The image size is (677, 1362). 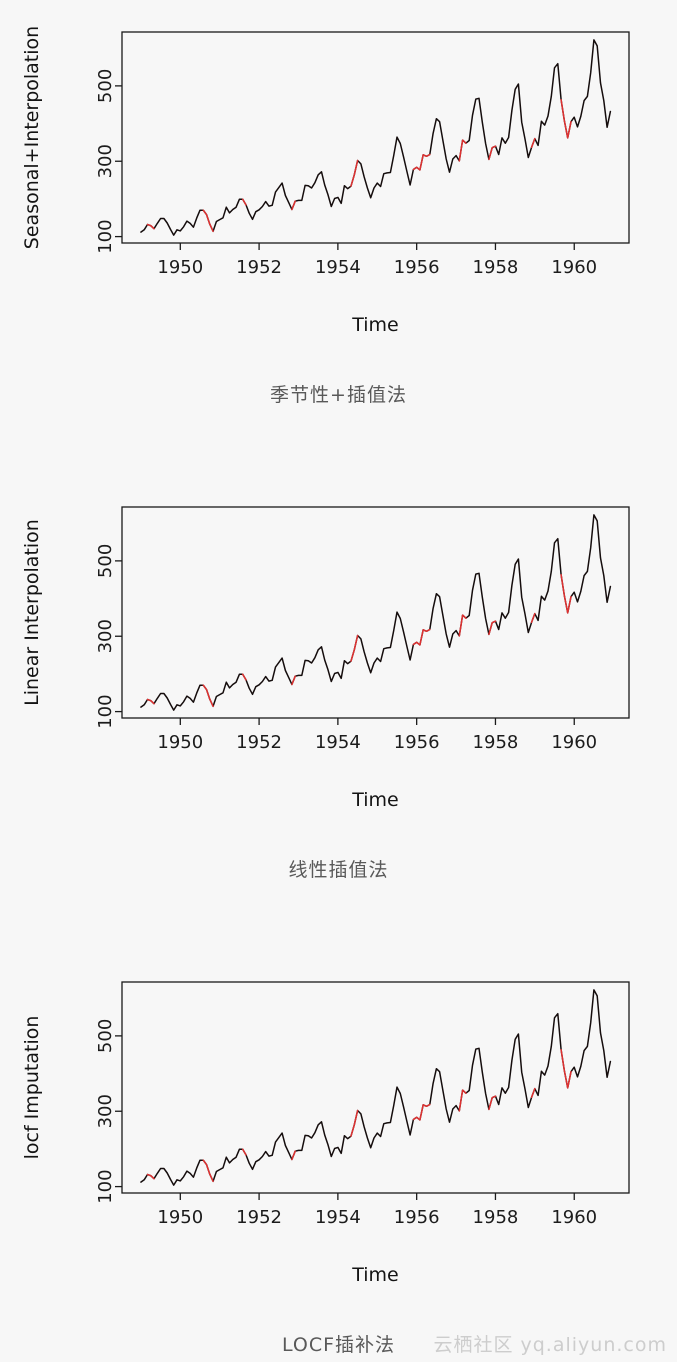 I want to click on y-axis-label: locf Imputation, so click(x=32, y=1088).